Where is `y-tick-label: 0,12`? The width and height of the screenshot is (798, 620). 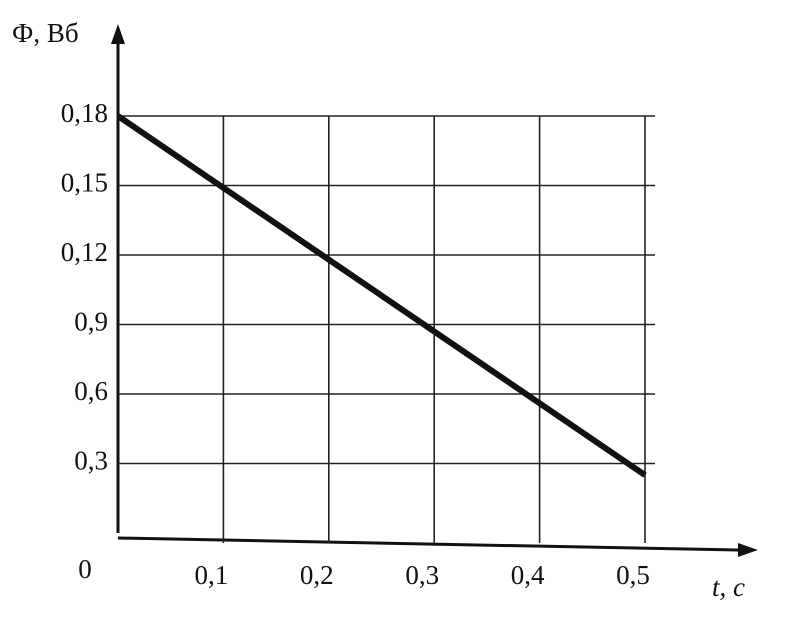
y-tick-label: 0,12 is located at coordinates (84, 252).